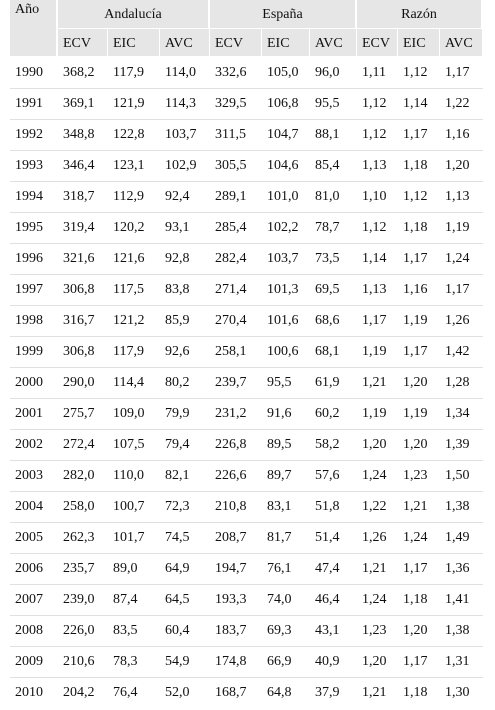 Image resolution: width=495 pixels, height=710 pixels. Describe the element at coordinates (177, 568) in the screenshot. I see `value-cell: 64,9` at that location.